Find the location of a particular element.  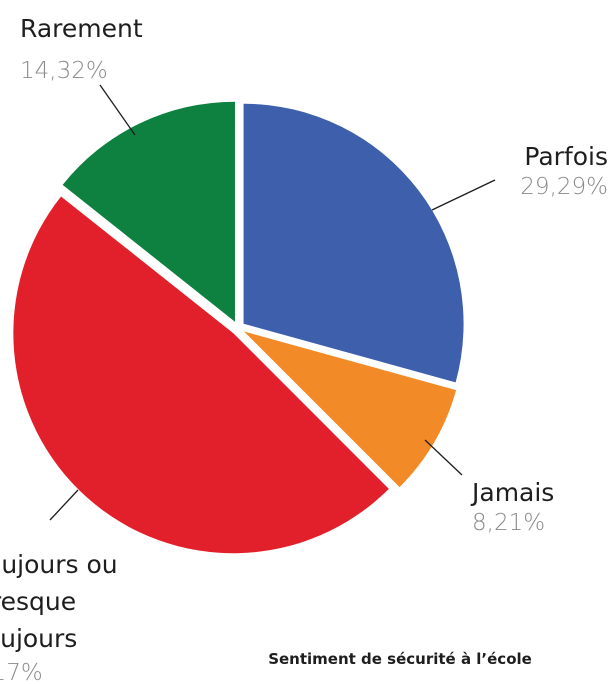

chart-title: Sentiment de sécurité à l’école is located at coordinates (400, 659).